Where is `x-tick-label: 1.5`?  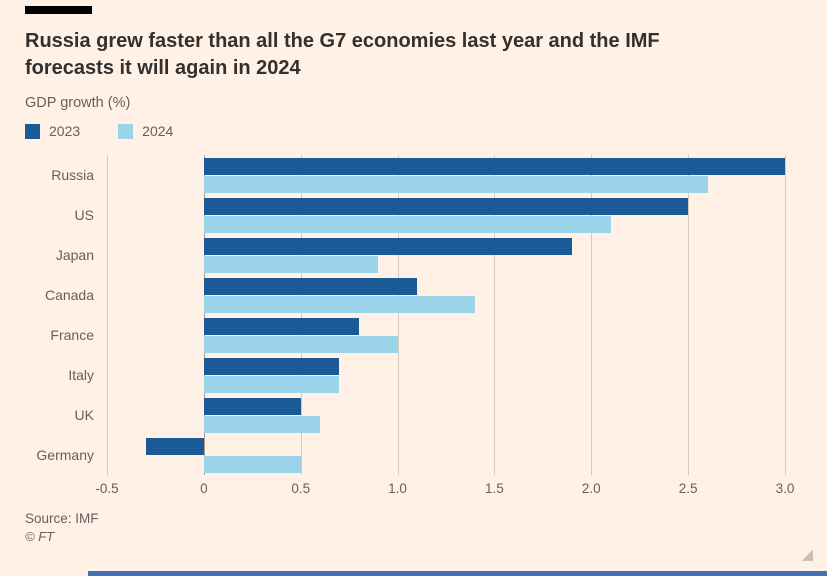 x-tick-label: 1.5 is located at coordinates (494, 488).